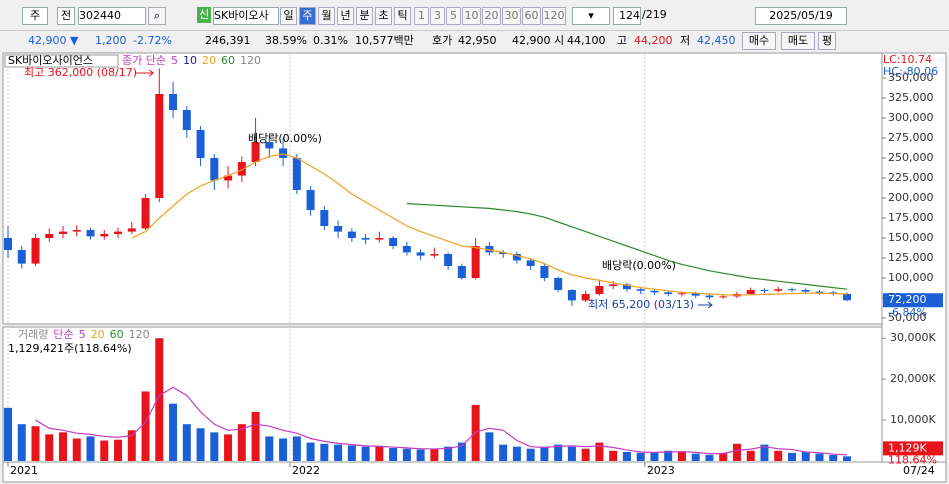 This screenshot has width=949, height=484. I want to click on ma-line, so click(441, 421).